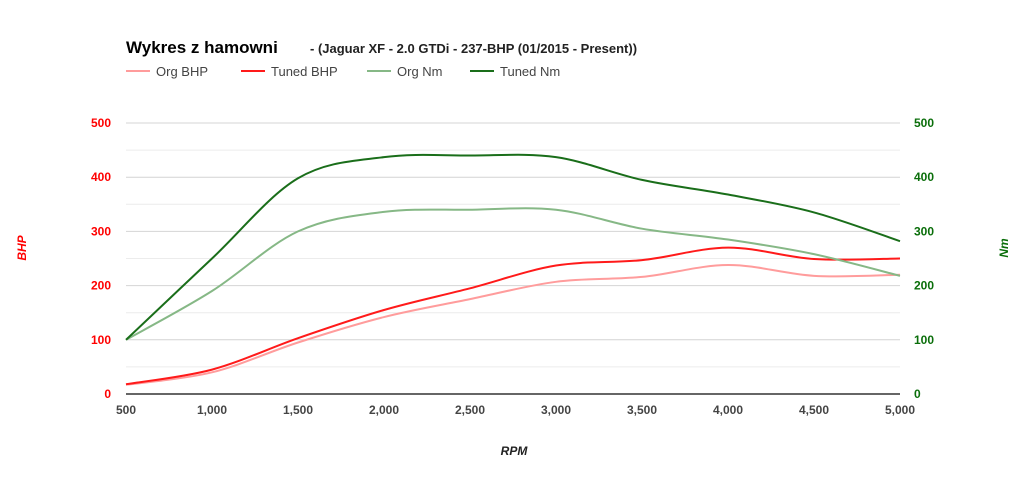  Describe the element at coordinates (900, 410) in the screenshot. I see `x-tick-label: 5,000` at that location.